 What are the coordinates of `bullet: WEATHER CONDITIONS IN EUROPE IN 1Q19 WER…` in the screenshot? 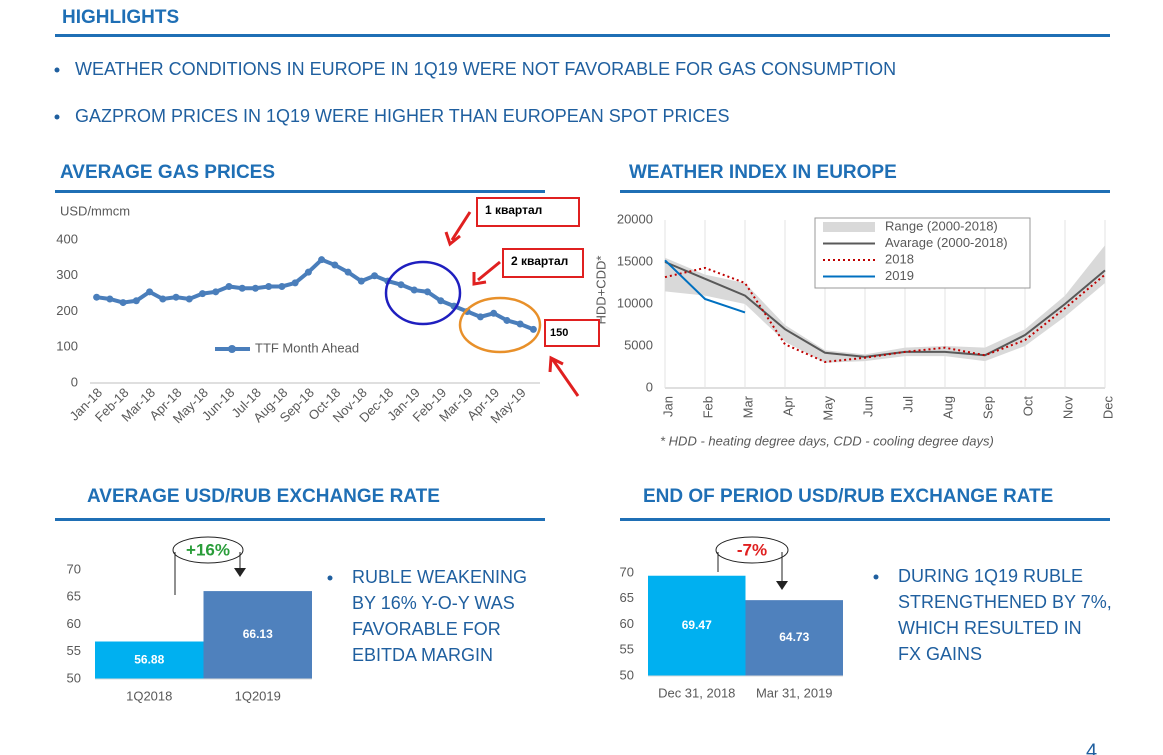 It's located at (485, 69).